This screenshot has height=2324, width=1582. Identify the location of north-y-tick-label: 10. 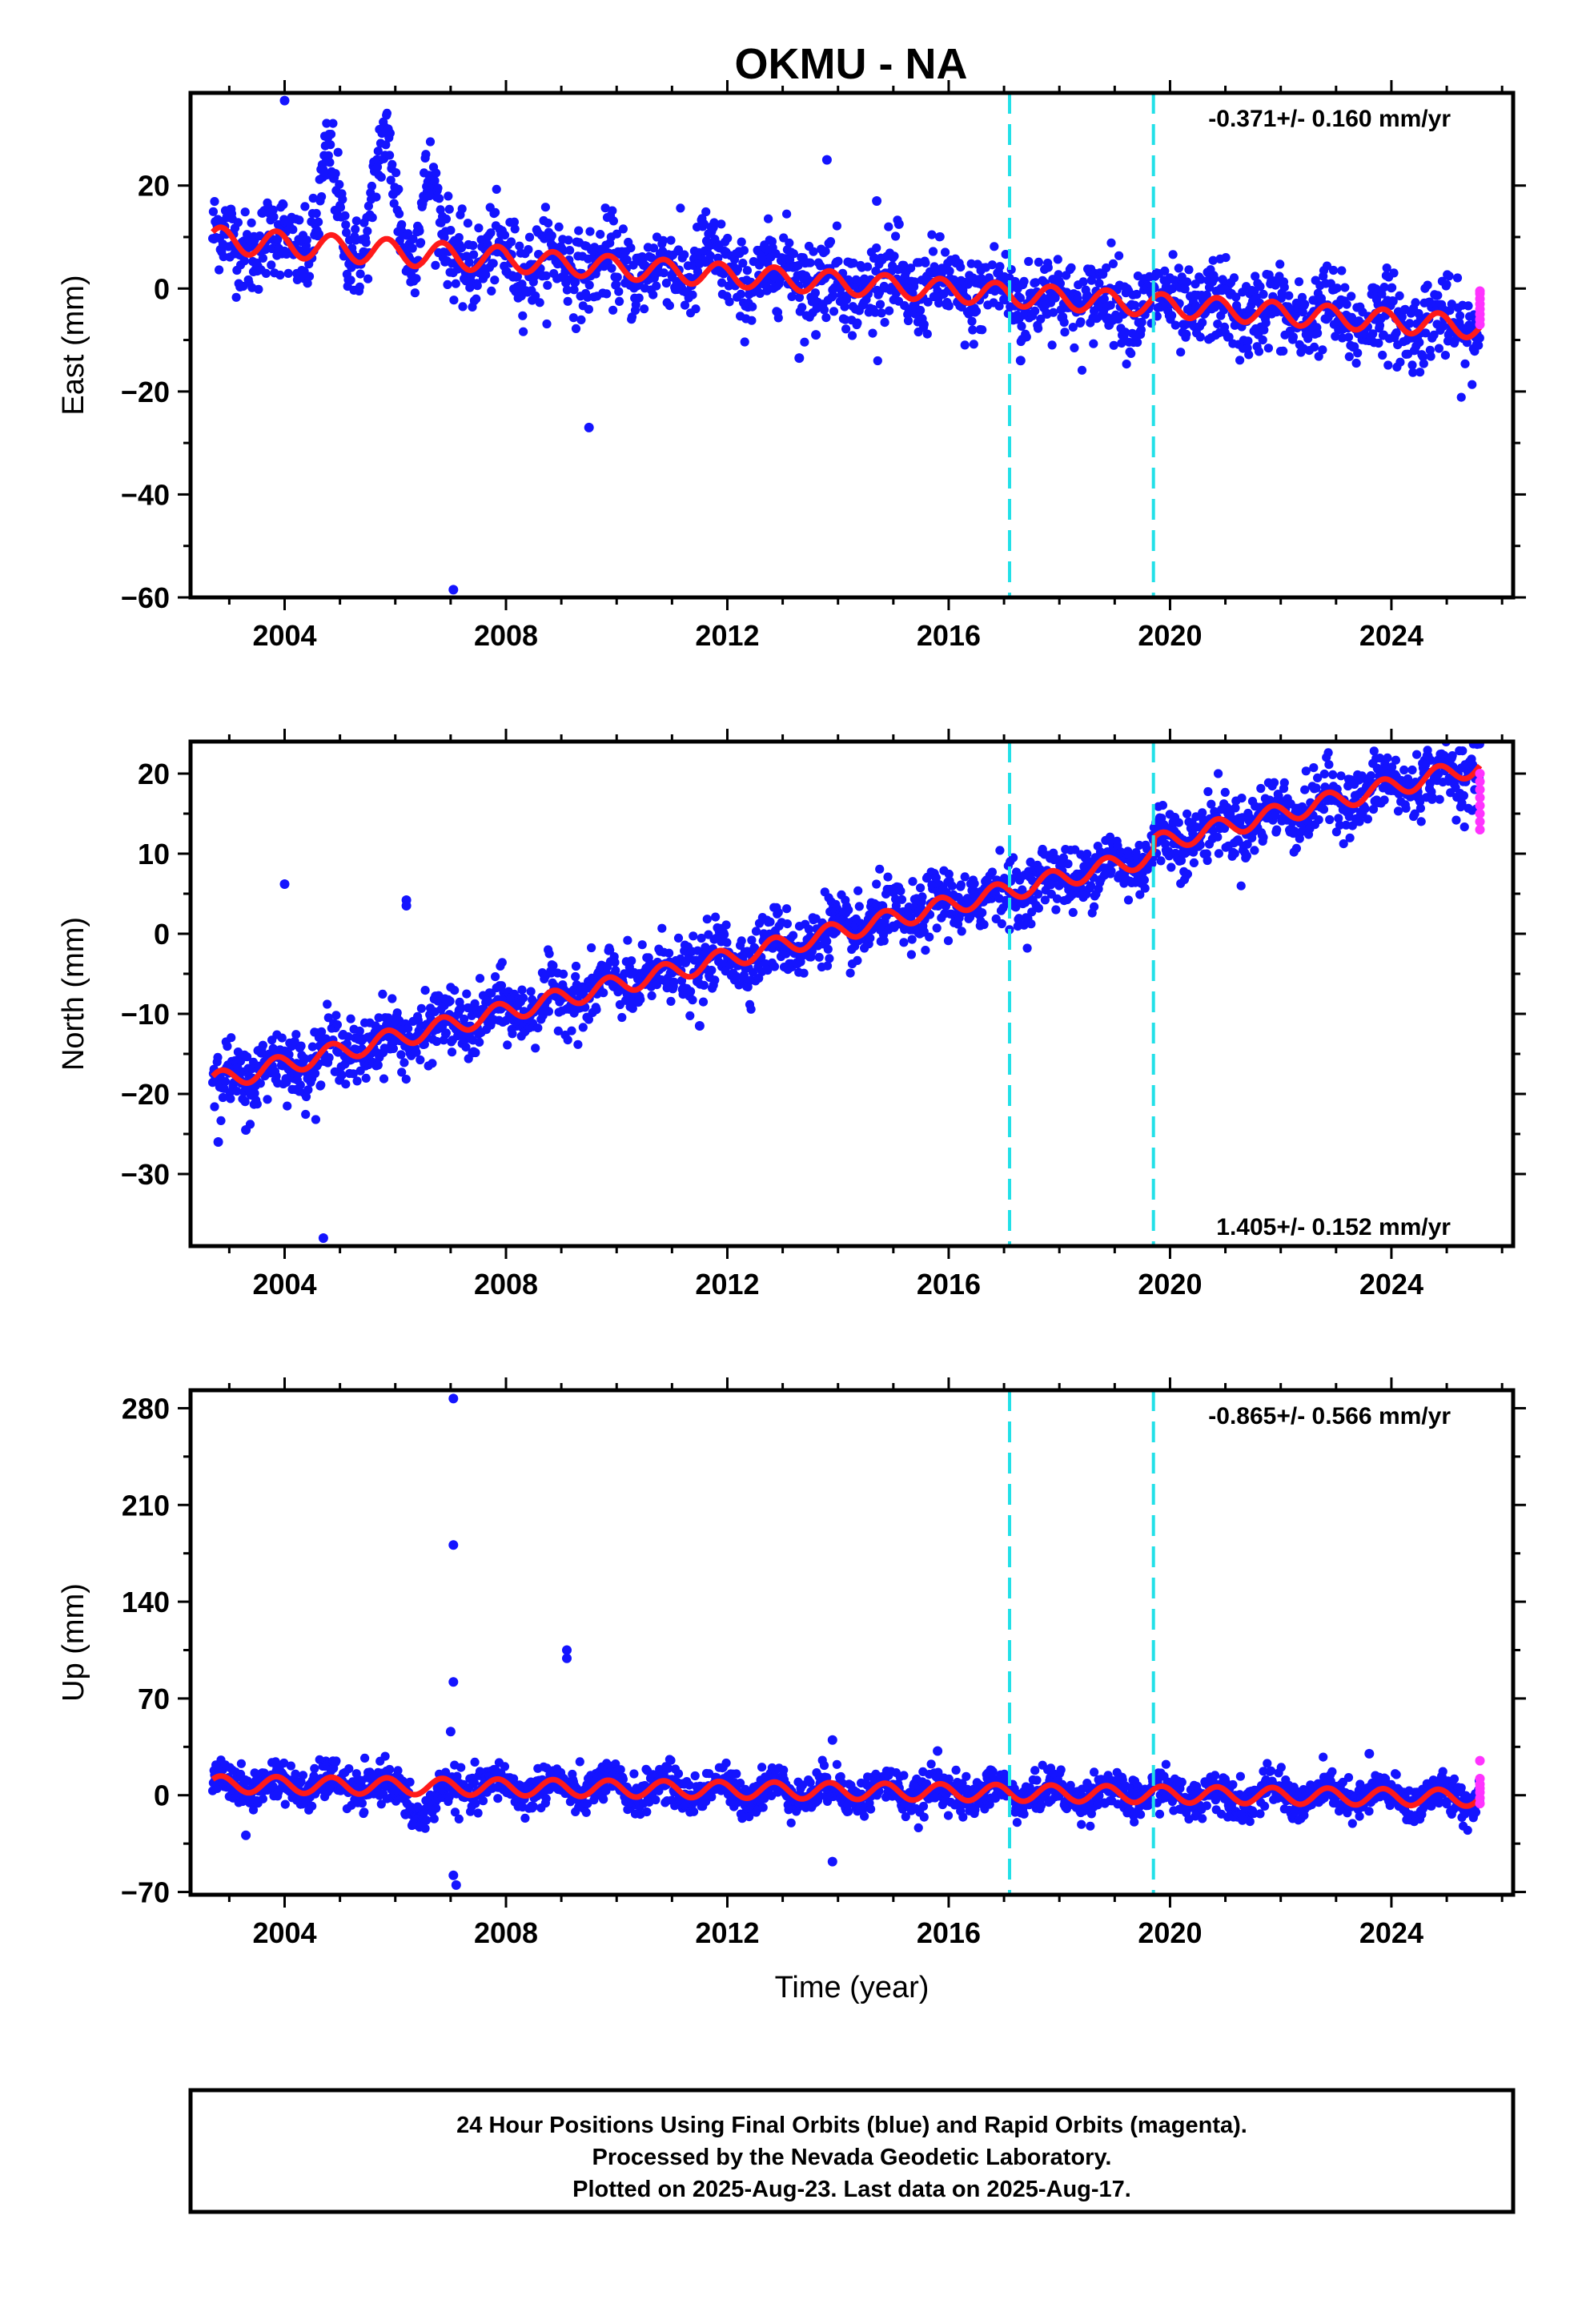
(154, 854).